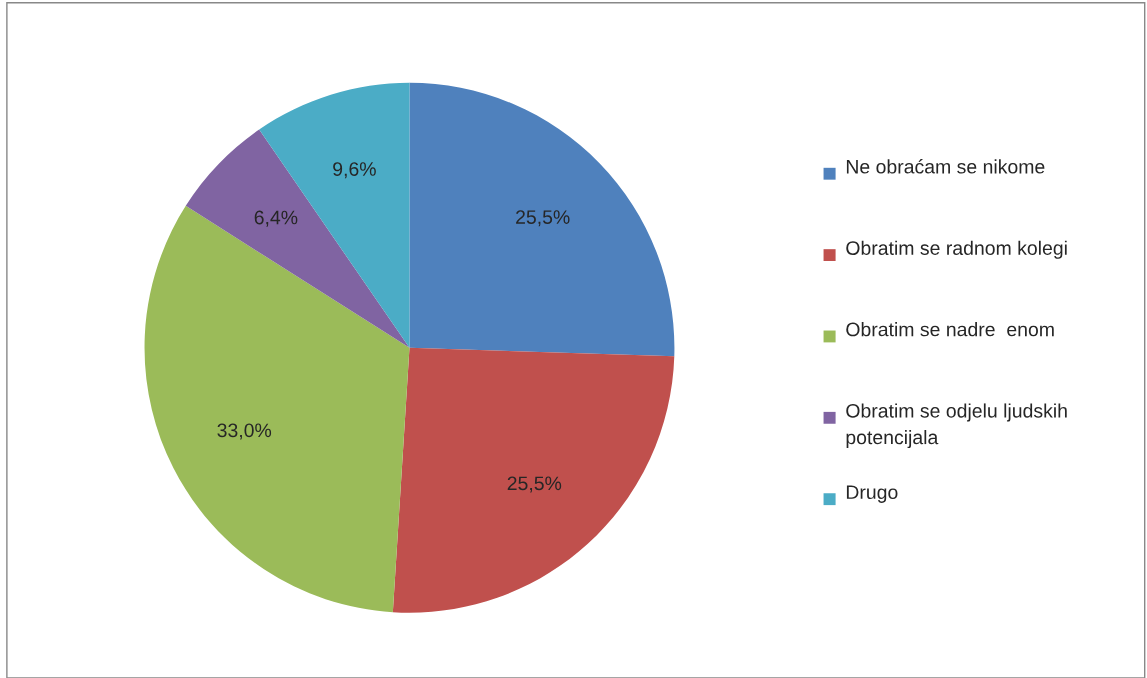 This screenshot has height=678, width=1147. Describe the element at coordinates (945, 166) in the screenshot. I see `legend-label: Ne obraćam se nikome` at that location.